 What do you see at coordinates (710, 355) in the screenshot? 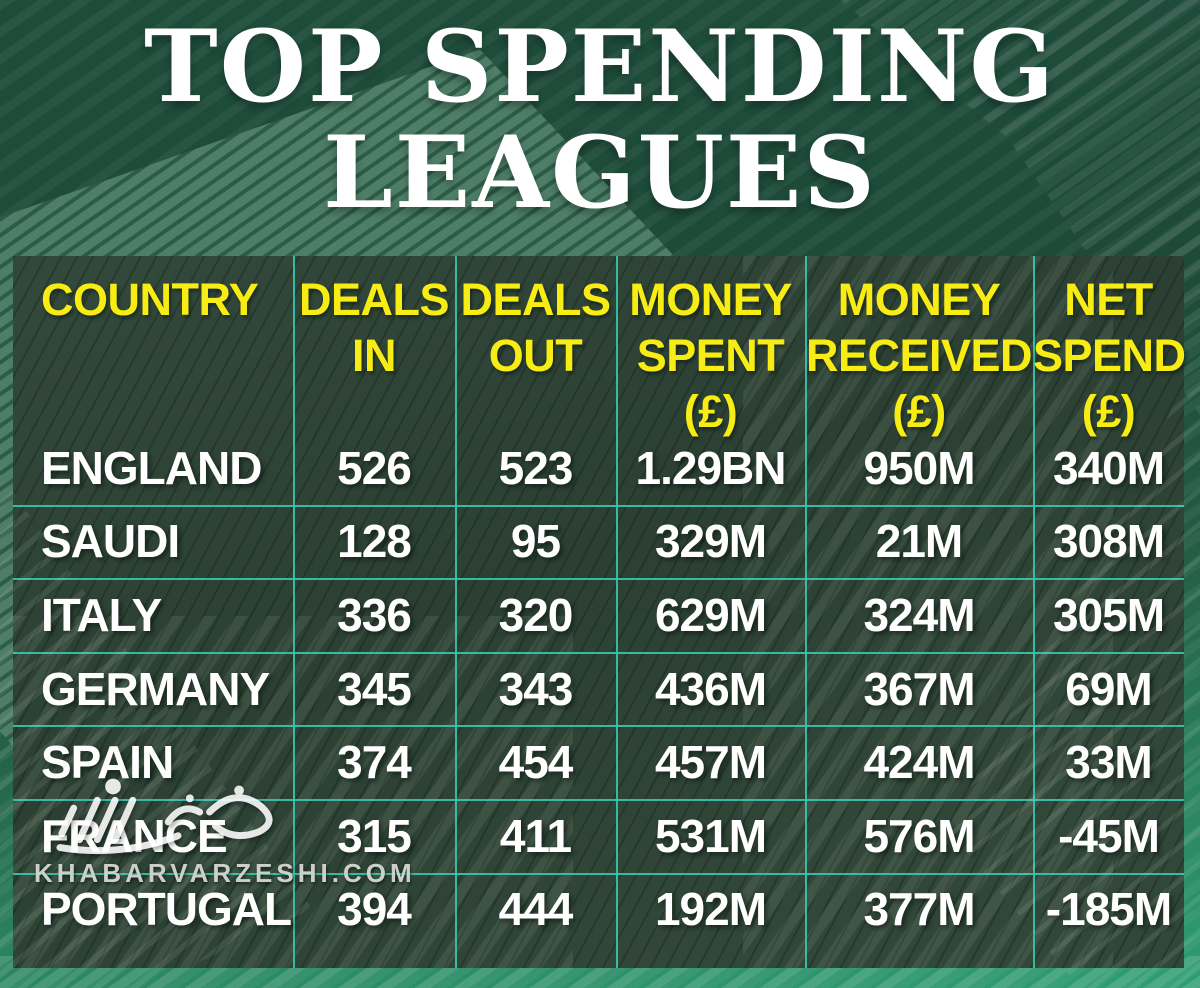
I see `header-cell-money-spent: MONEY SPENT (£)` at bounding box center [710, 355].